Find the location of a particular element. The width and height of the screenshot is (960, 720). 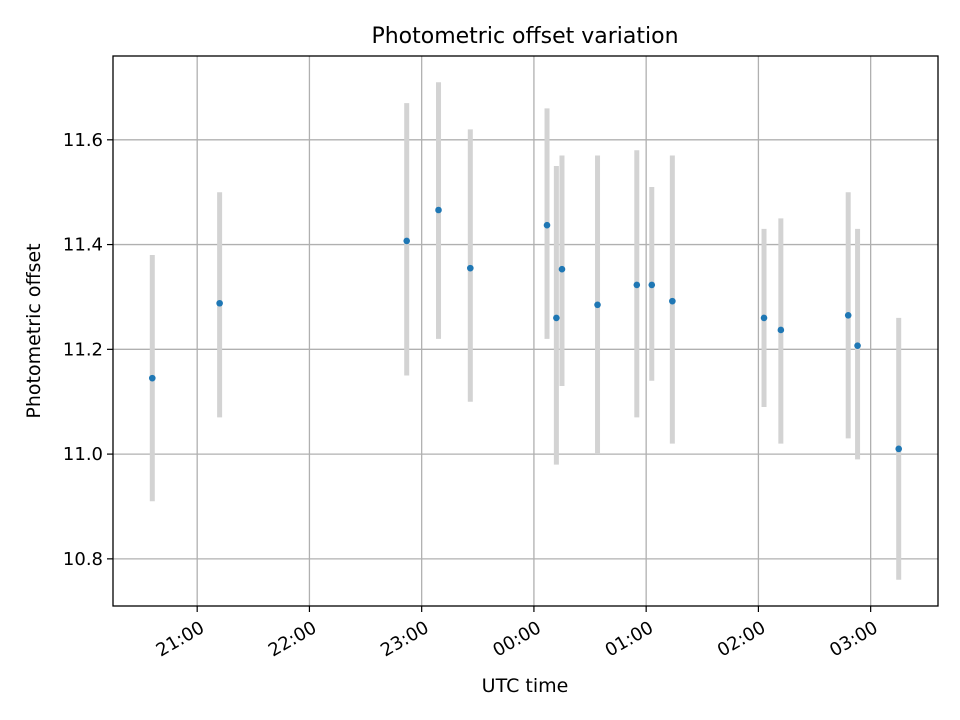

x-axis-label: UTC time is located at coordinates (525, 686).